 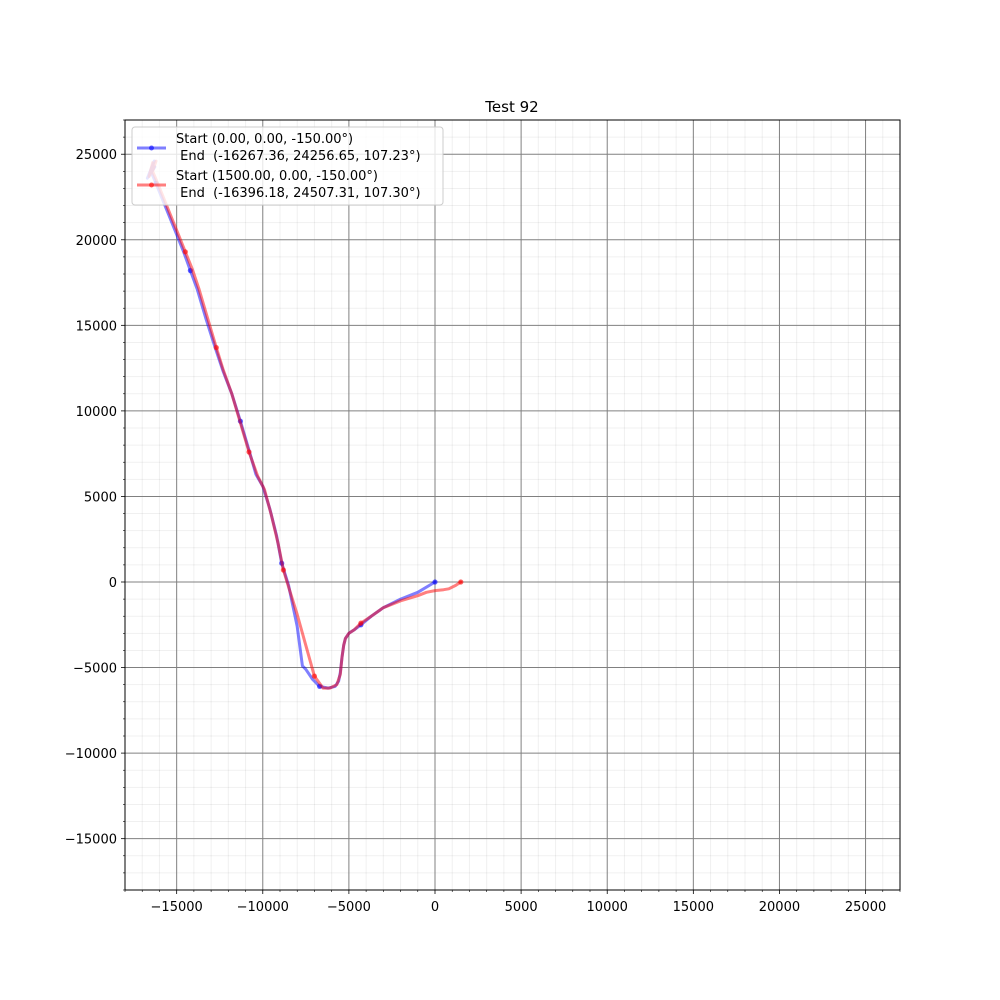 What do you see at coordinates (277, 176) in the screenshot?
I see `legend-start-series-2: Start (1500.00, 0.00, -150.00°)` at bounding box center [277, 176].